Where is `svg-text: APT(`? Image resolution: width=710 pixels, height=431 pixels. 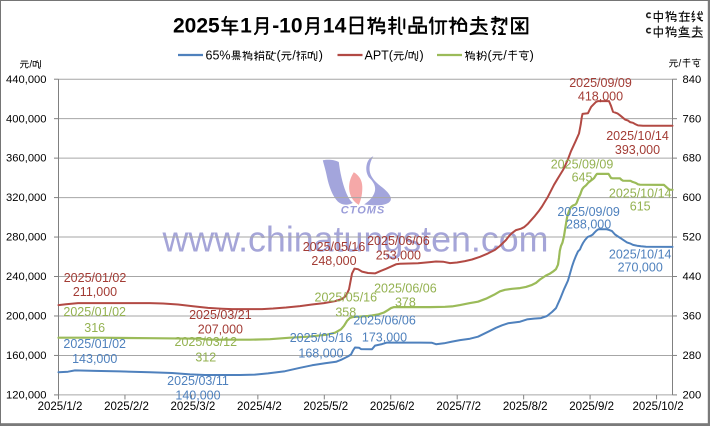 svg-text: APT( is located at coordinates (379, 56).